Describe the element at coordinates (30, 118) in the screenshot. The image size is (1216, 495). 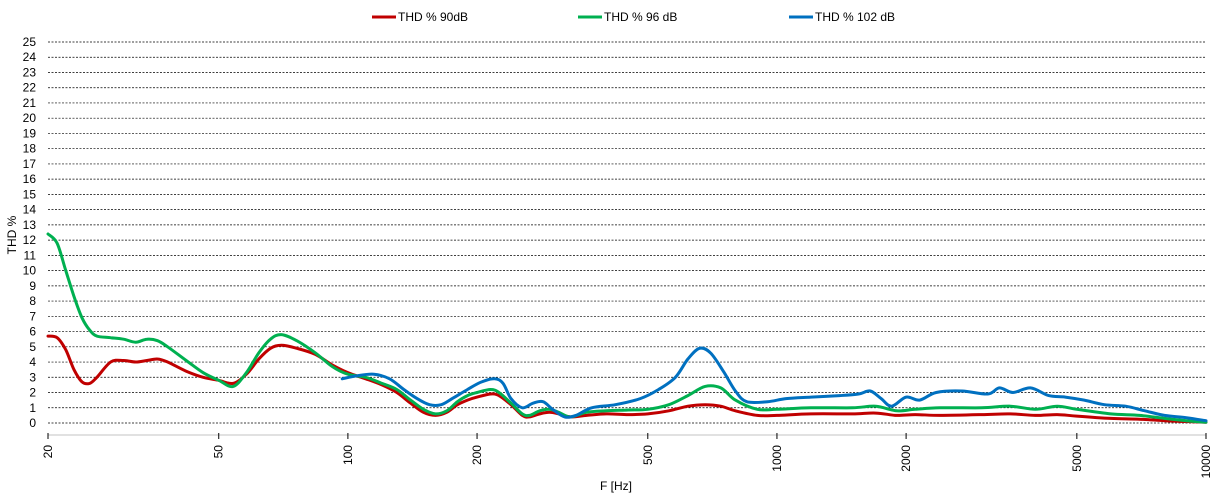
I see `y-tick-label: 20` at that location.